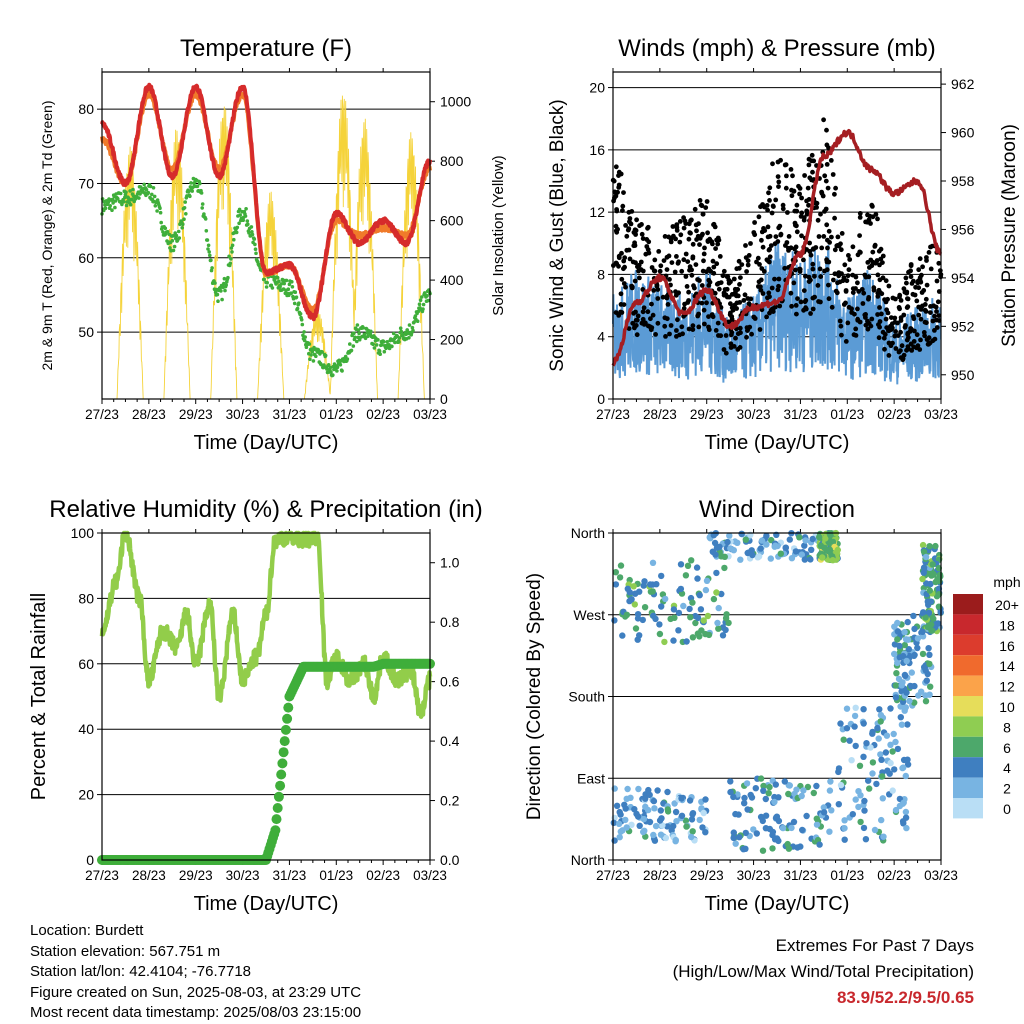 Image resolution: width=1024 pixels, height=1024 pixels. I want to click on speed-colorbar: mph 20+ 18 16 14 12 10 8 6 4 2 0, so click(987, 696).